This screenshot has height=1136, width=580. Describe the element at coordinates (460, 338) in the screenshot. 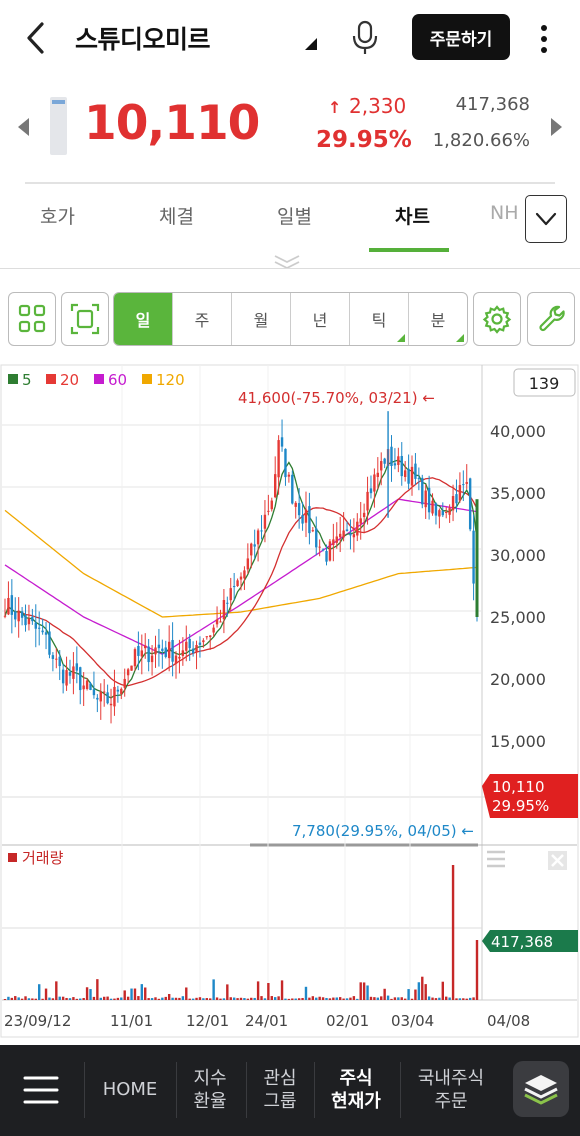

I see `corner-indicator-icon` at that location.